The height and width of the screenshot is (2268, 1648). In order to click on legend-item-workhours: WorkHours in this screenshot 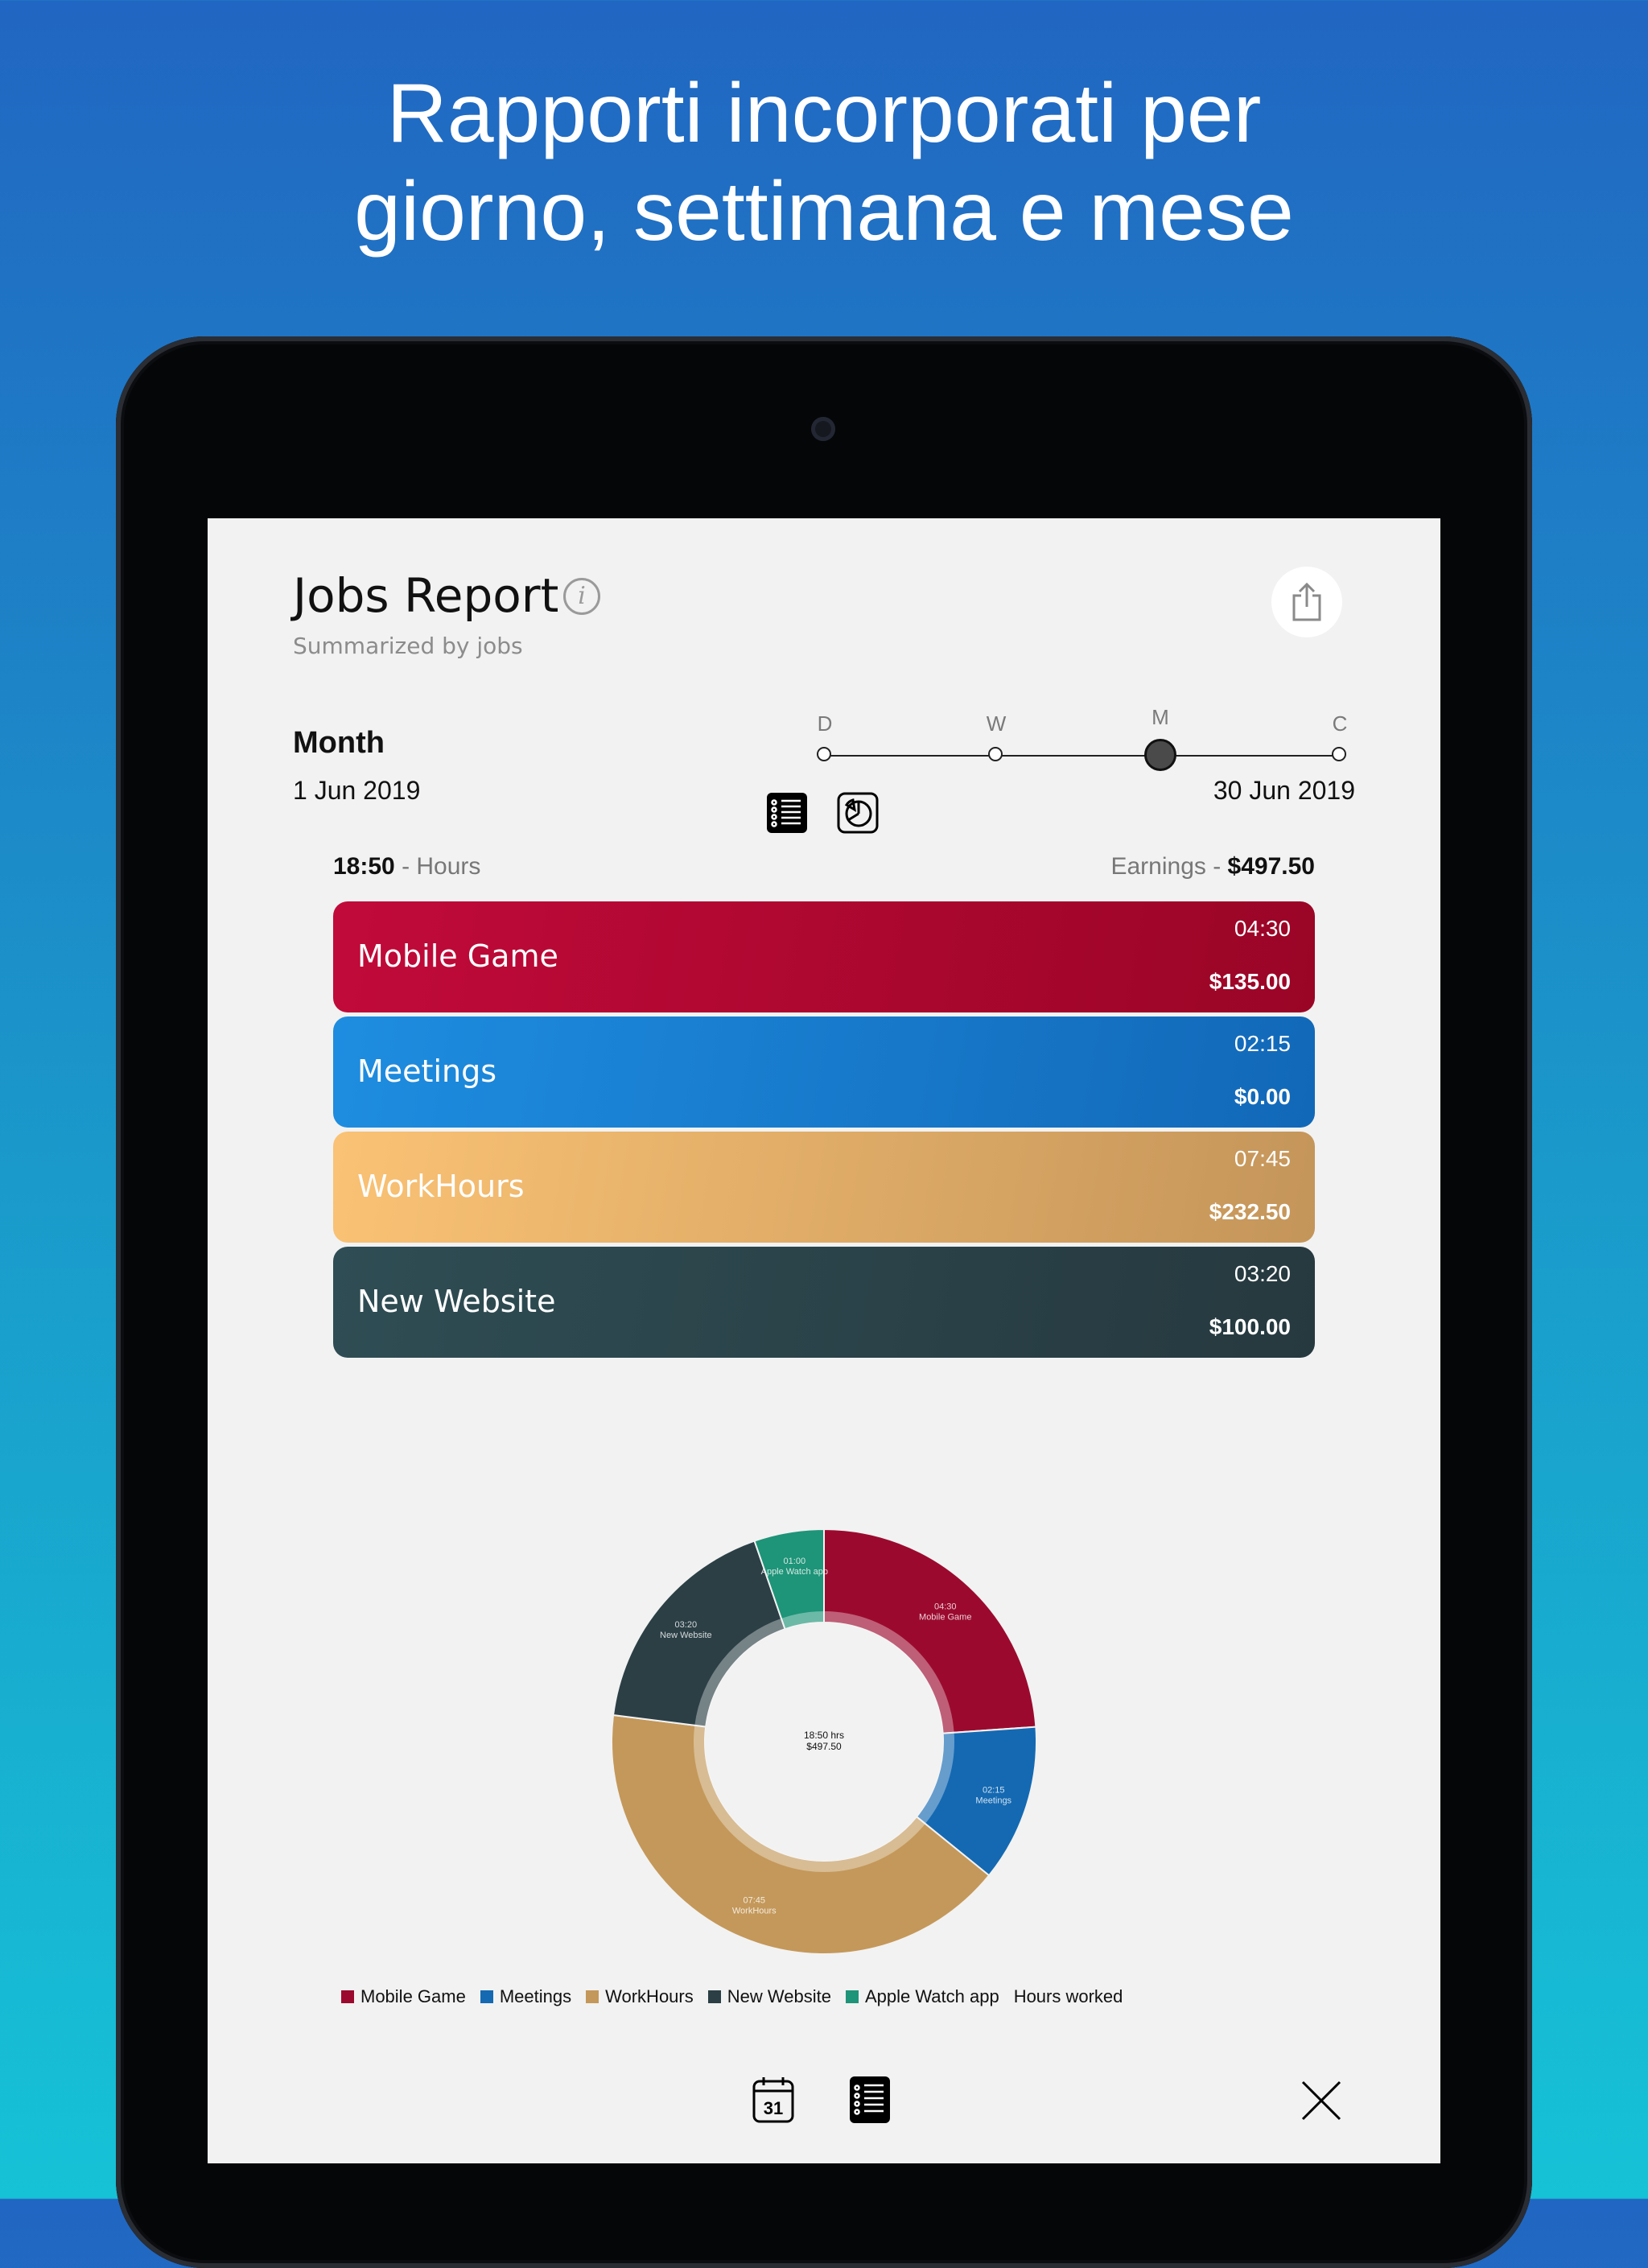, I will do `click(640, 1996)`.